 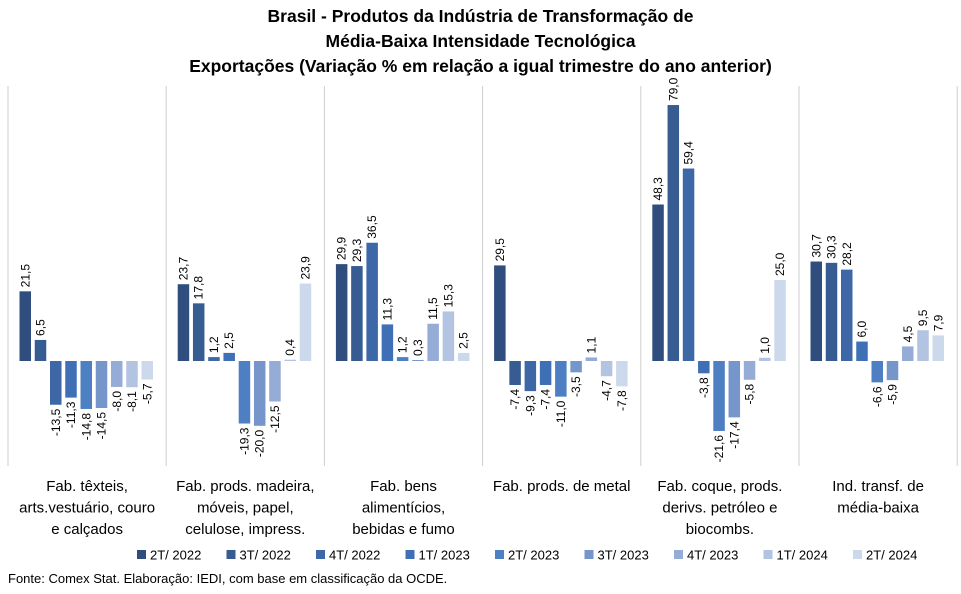 I want to click on data-label: 59,4, so click(x=689, y=153).